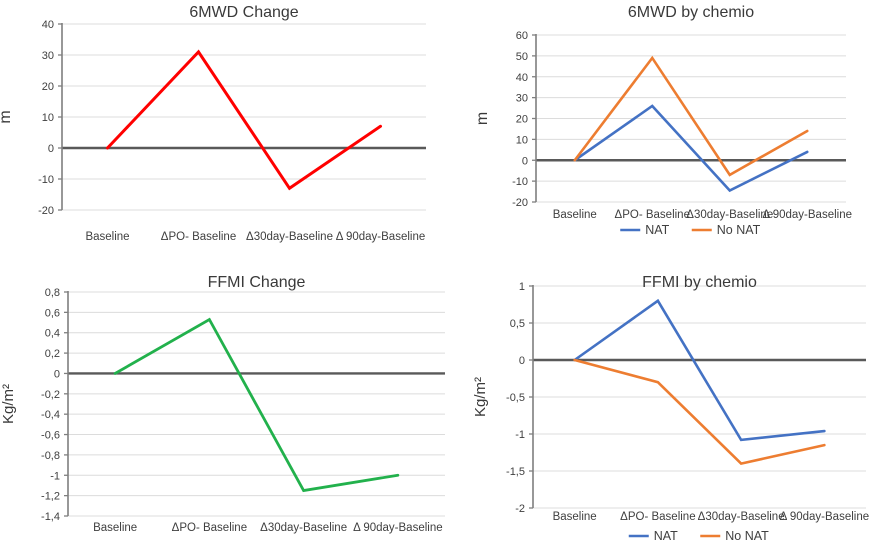 Image resolution: width=892 pixels, height=546 pixels. What do you see at coordinates (50, 517) in the screenshot?
I see `y-tick-label: -1,4` at bounding box center [50, 517].